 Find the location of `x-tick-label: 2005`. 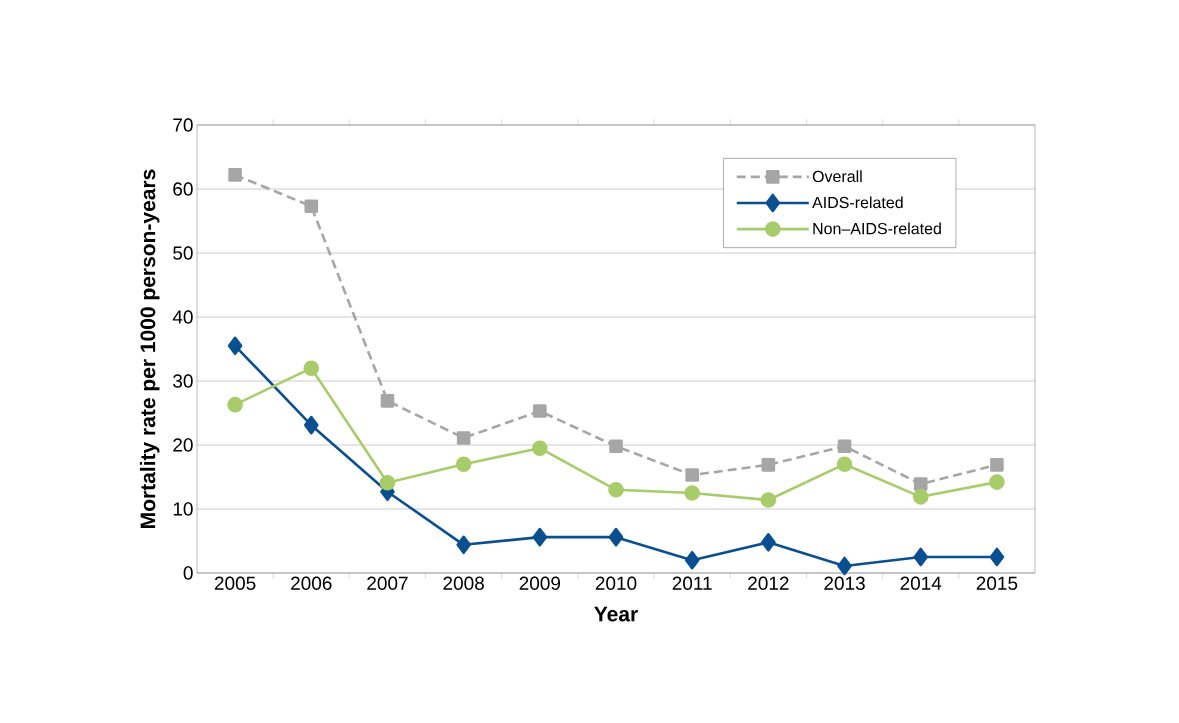

x-tick-label: 2005 is located at coordinates (235, 583).